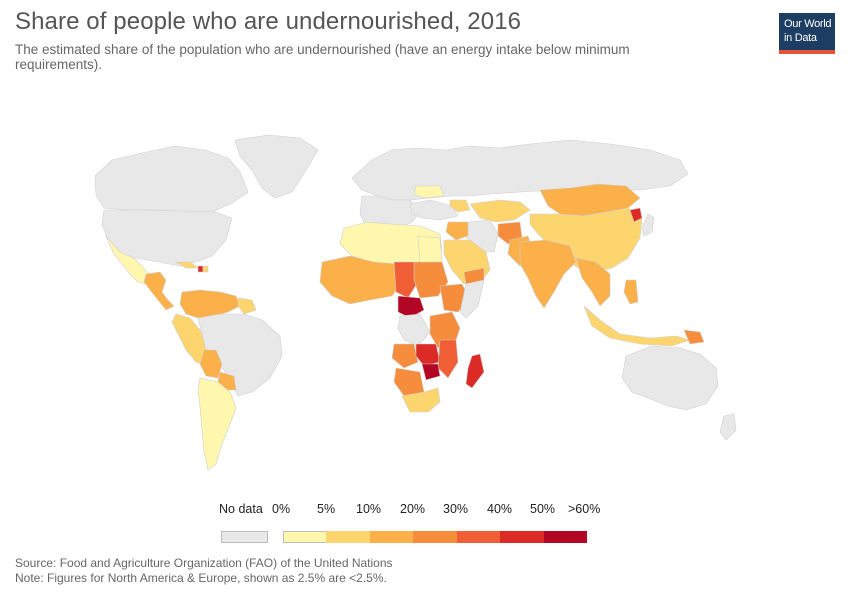  I want to click on region-philippines, so click(631, 292).